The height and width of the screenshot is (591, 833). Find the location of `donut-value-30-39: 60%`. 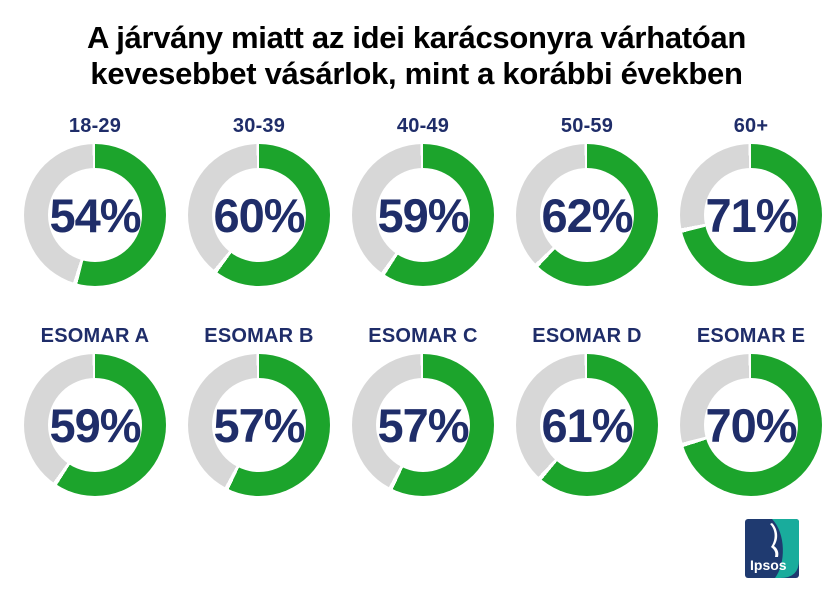

donut-value-30-39: 60% is located at coordinates (259, 215).